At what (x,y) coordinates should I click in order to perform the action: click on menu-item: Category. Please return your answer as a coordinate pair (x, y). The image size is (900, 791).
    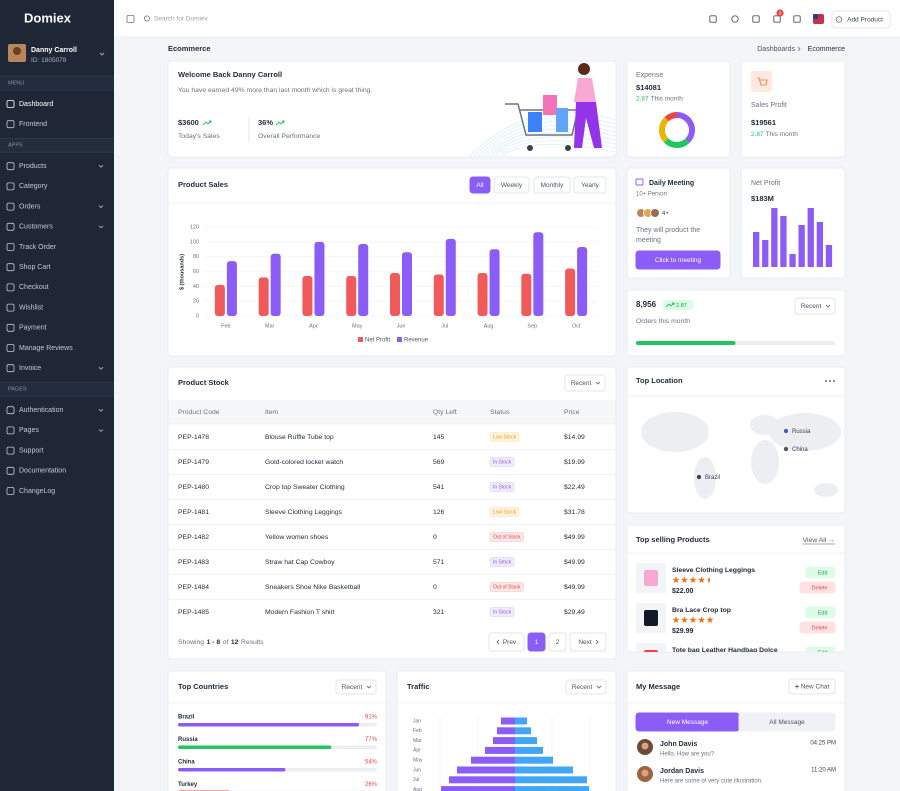
    Looking at the image, I should click on (33, 186).